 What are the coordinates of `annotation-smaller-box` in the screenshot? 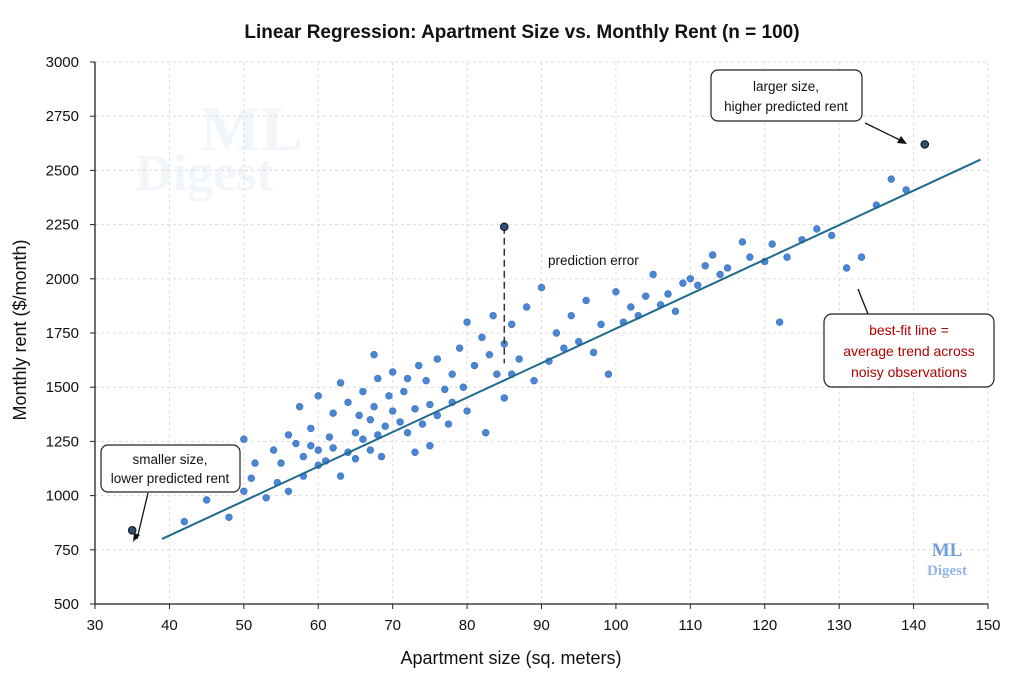 It's located at (170, 468).